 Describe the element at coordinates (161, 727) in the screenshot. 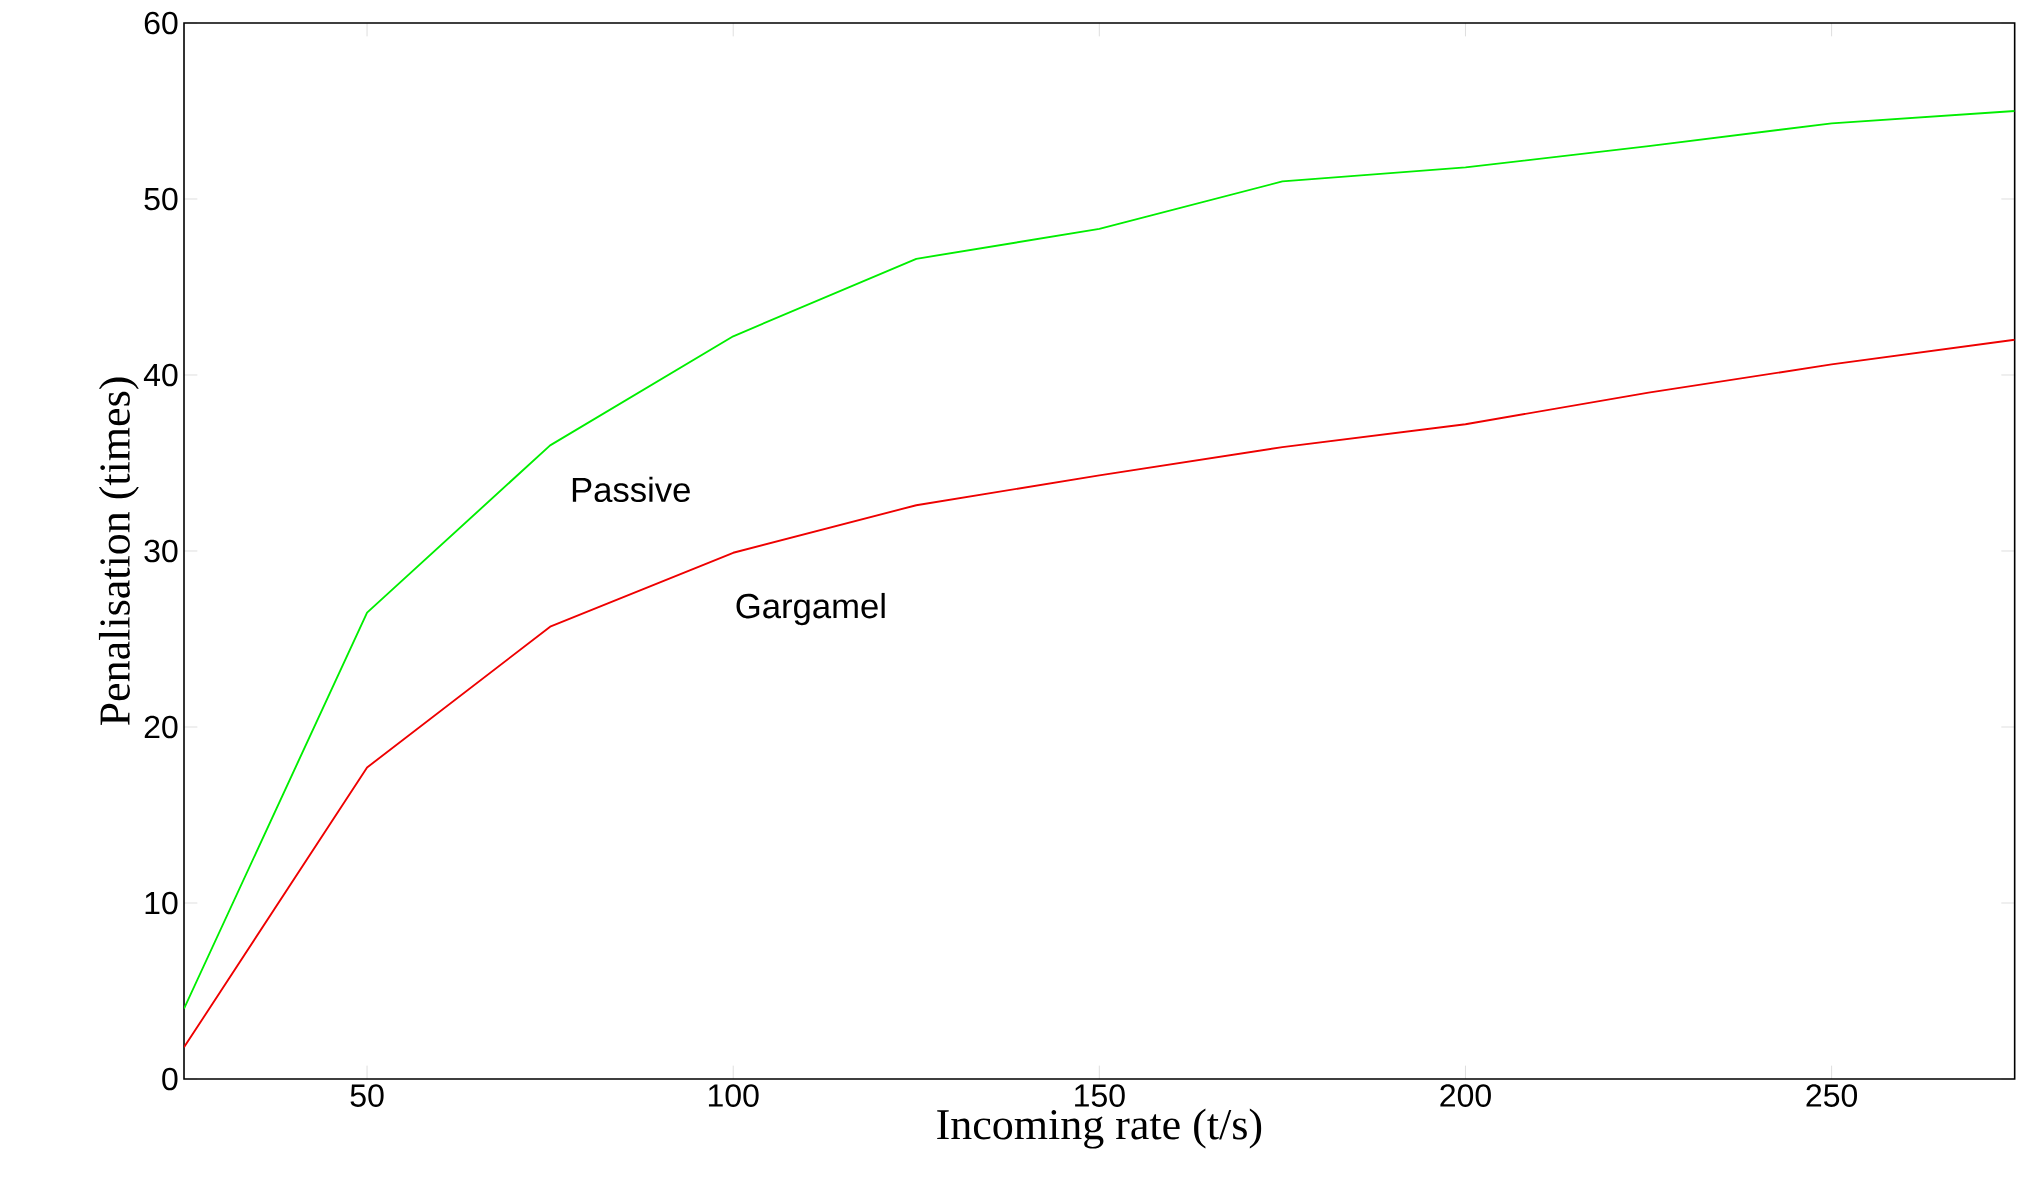

I see `y-tick-label: 20` at that location.